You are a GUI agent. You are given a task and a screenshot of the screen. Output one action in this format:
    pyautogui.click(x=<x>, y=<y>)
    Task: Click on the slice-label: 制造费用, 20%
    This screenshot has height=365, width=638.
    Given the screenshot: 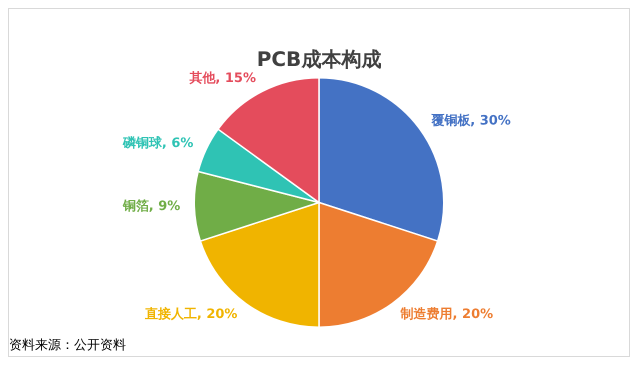 What is the action you would take?
    pyautogui.click(x=447, y=314)
    